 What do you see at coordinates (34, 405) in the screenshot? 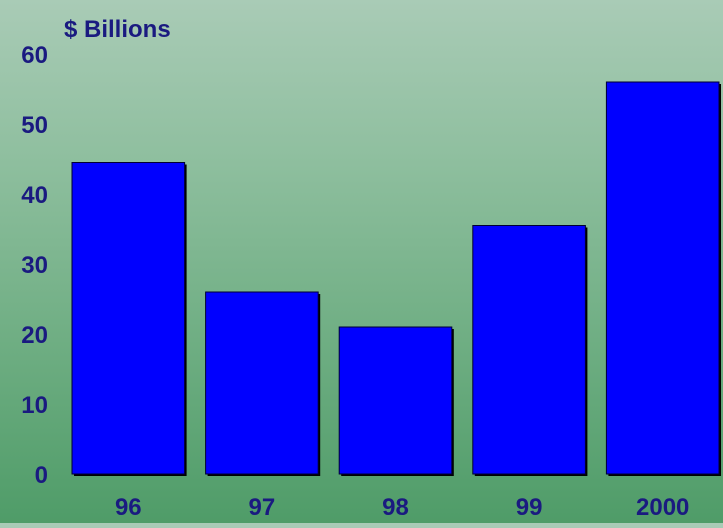
I see `y-tick-label: 10` at bounding box center [34, 405].